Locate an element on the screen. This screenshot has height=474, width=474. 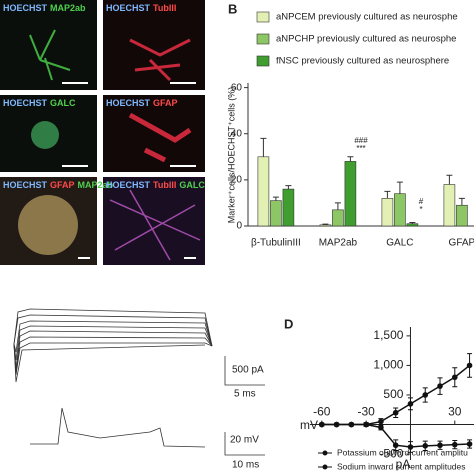
annotation: *** is located at coordinates (360, 148).